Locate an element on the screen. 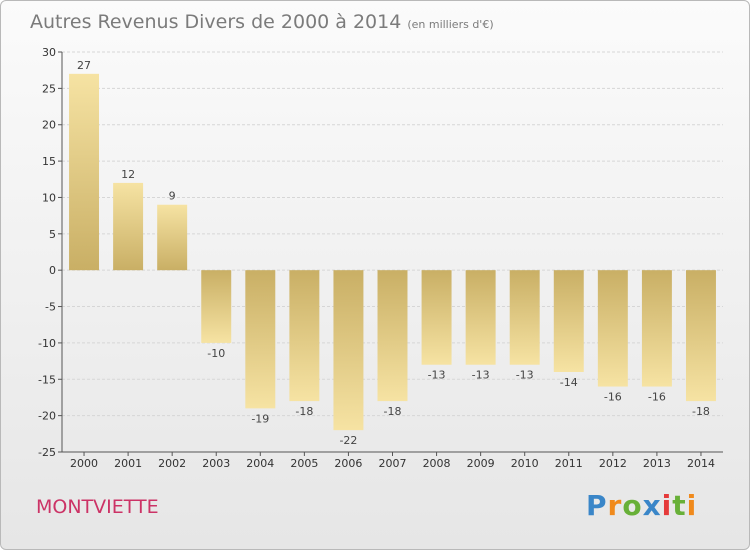 The image size is (750, 550). bar-2009 is located at coordinates (480, 317).